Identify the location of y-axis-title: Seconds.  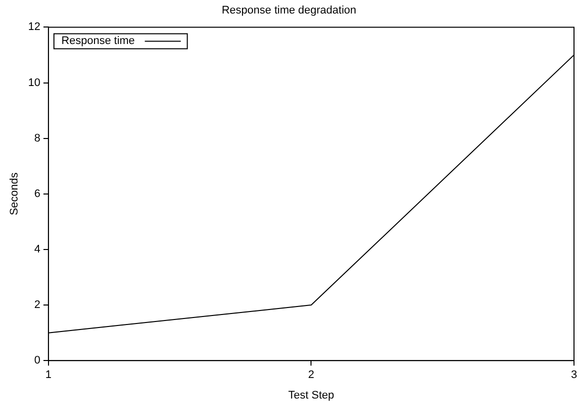
(14, 194).